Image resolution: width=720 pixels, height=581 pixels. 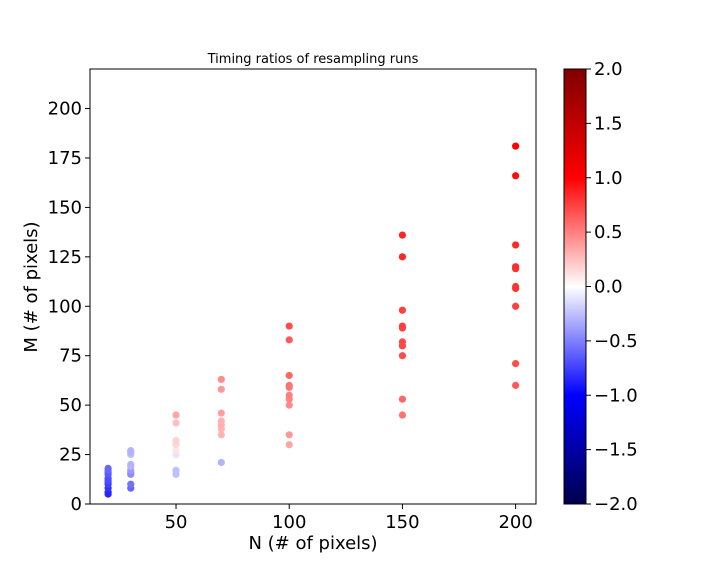 What do you see at coordinates (608, 178) in the screenshot?
I see `colorbar-tick-label: 1.0` at bounding box center [608, 178].